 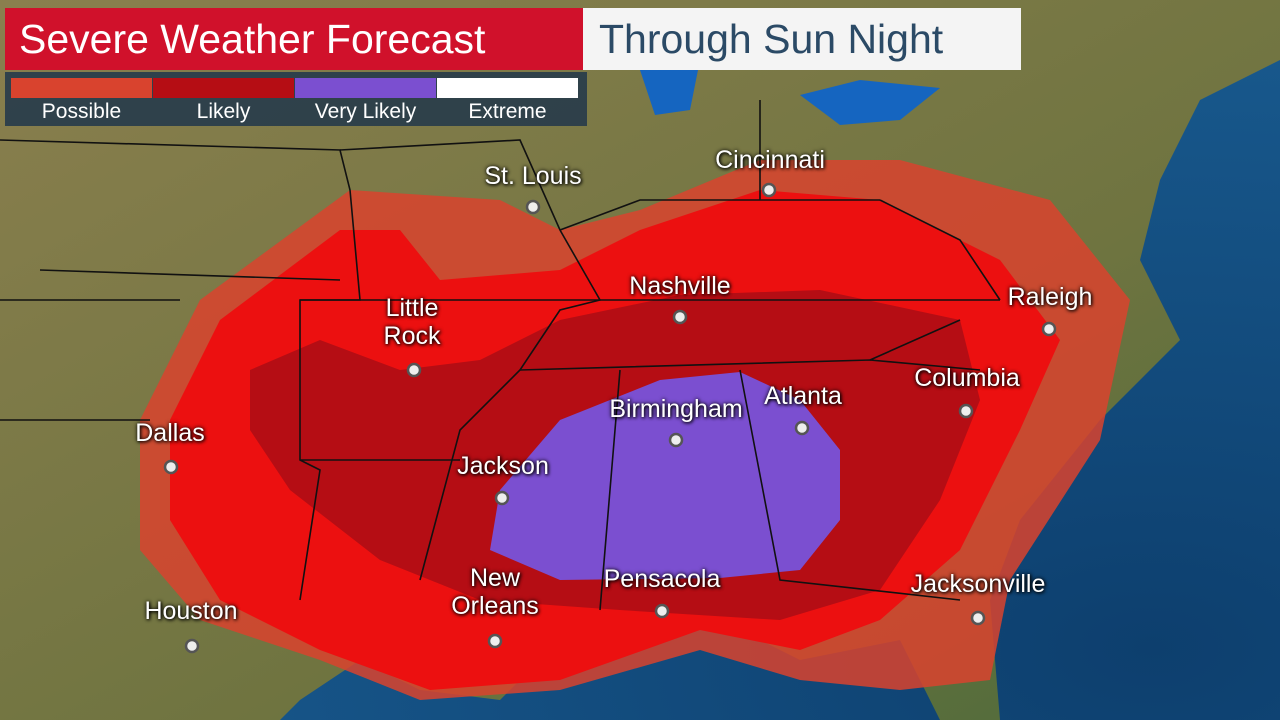 What do you see at coordinates (662, 579) in the screenshot?
I see `city-label: Pensacola` at bounding box center [662, 579].